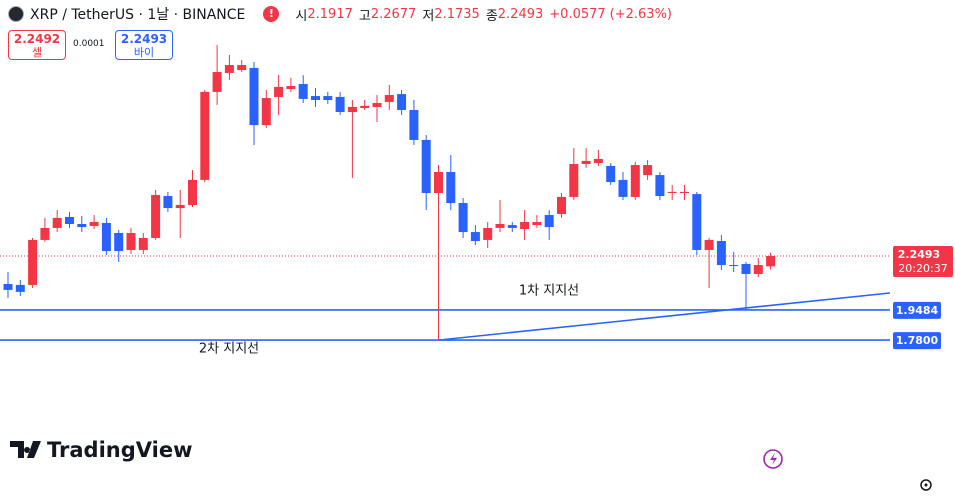 This screenshot has height=503, width=955. I want to click on watermark-text: TradingView, so click(119, 450).